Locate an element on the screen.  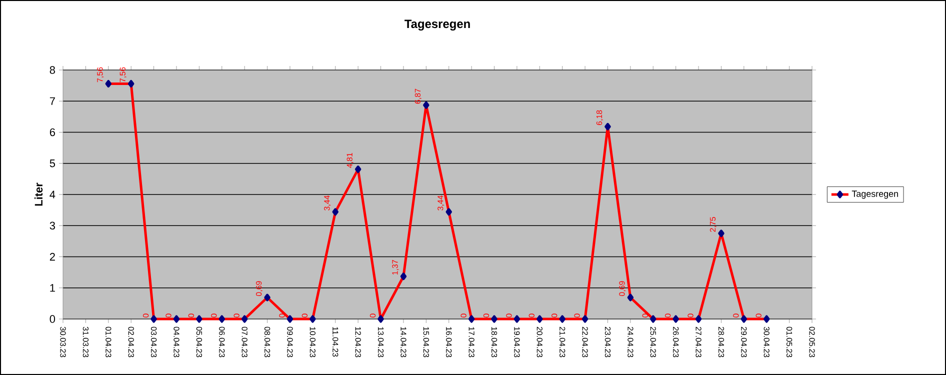
y-tick-label: 7 is located at coordinates (52, 101).